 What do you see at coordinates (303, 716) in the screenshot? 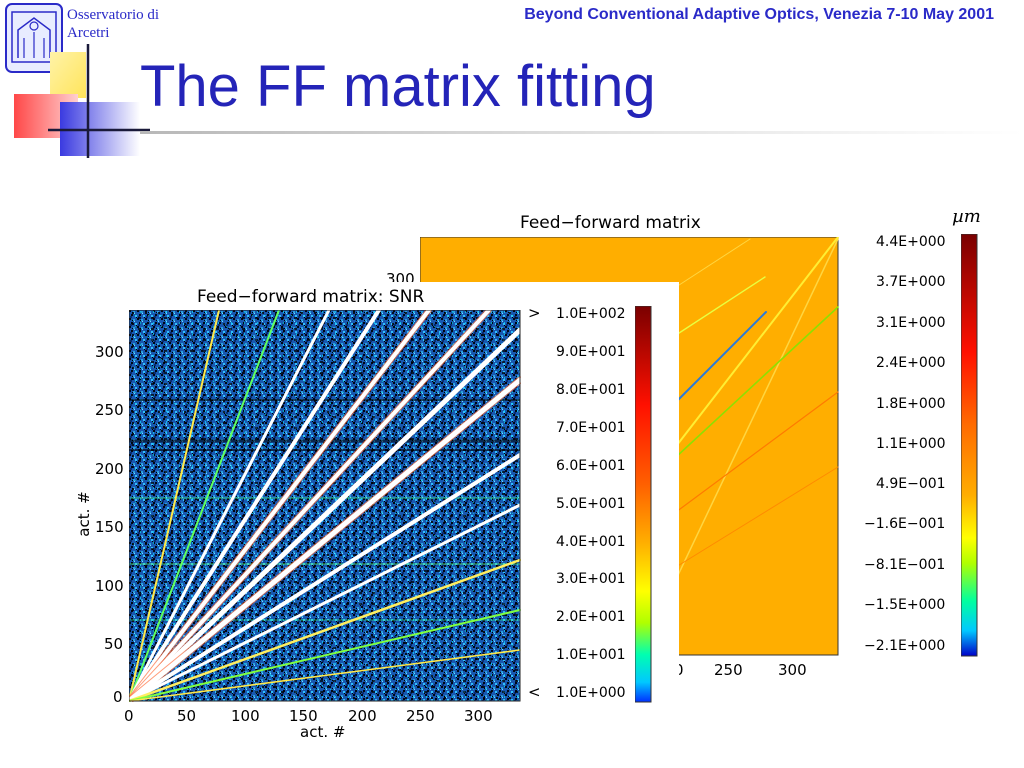
I see `snr-xtick-150: 150` at bounding box center [303, 716].